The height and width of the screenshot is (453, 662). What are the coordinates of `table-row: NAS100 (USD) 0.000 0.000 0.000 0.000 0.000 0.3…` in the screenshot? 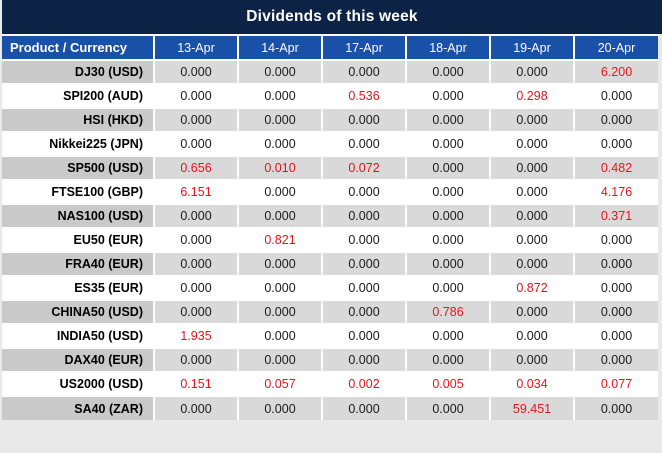 It's located at (330, 216).